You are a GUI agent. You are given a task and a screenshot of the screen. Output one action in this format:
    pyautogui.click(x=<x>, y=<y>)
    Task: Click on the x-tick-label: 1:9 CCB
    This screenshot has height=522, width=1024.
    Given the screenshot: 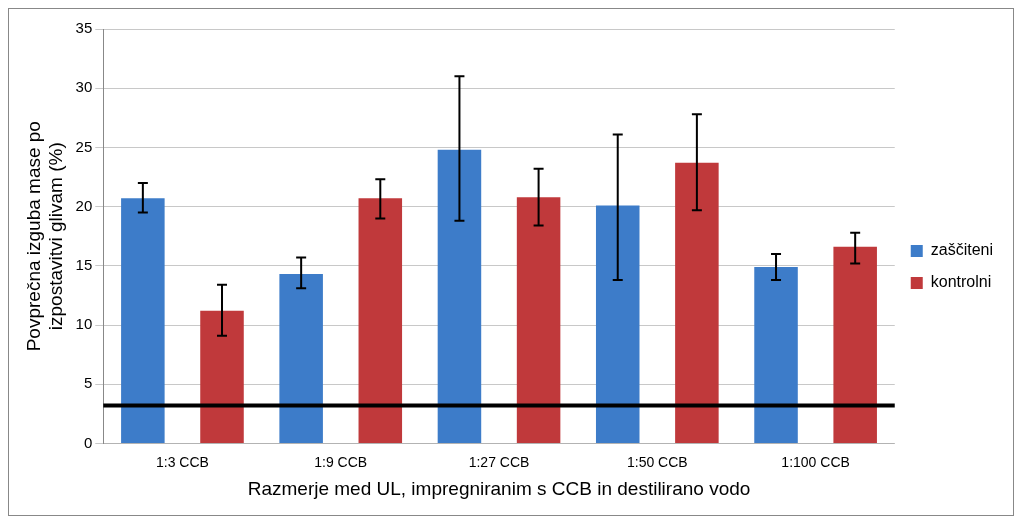 What is the action you would take?
    pyautogui.click(x=341, y=461)
    